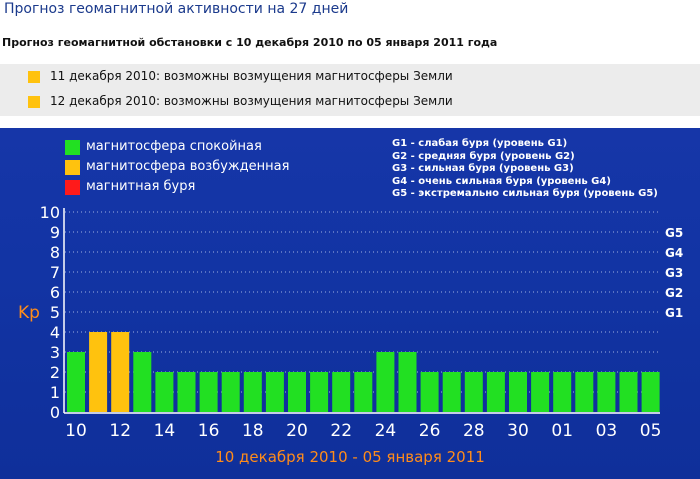  What do you see at coordinates (341, 431) in the screenshot?
I see `x-tick-label: 22` at bounding box center [341, 431].